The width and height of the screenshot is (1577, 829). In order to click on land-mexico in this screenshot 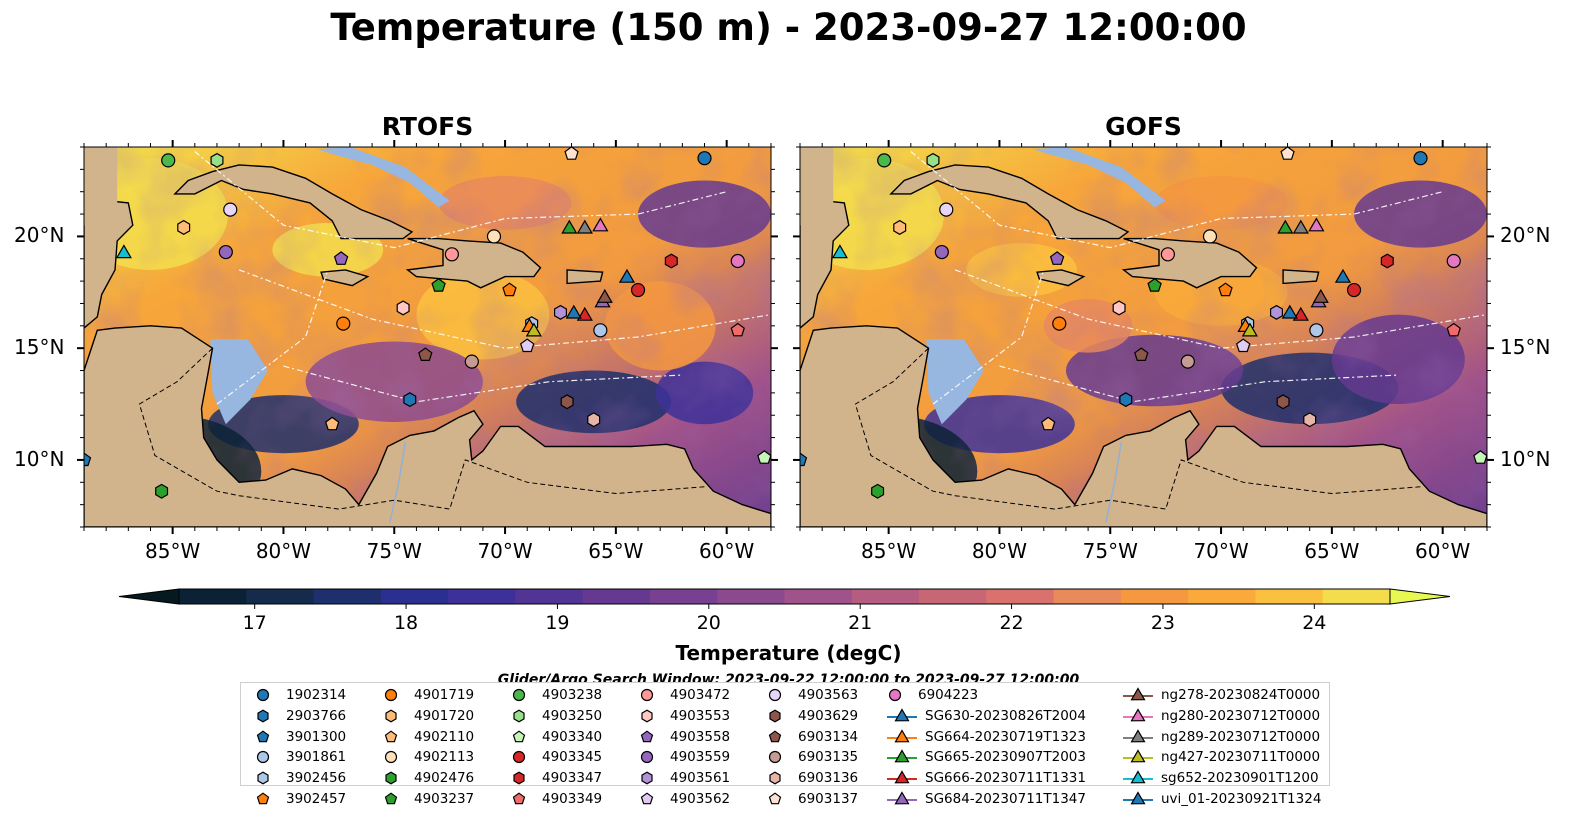, I will do `click(101, 186)`.